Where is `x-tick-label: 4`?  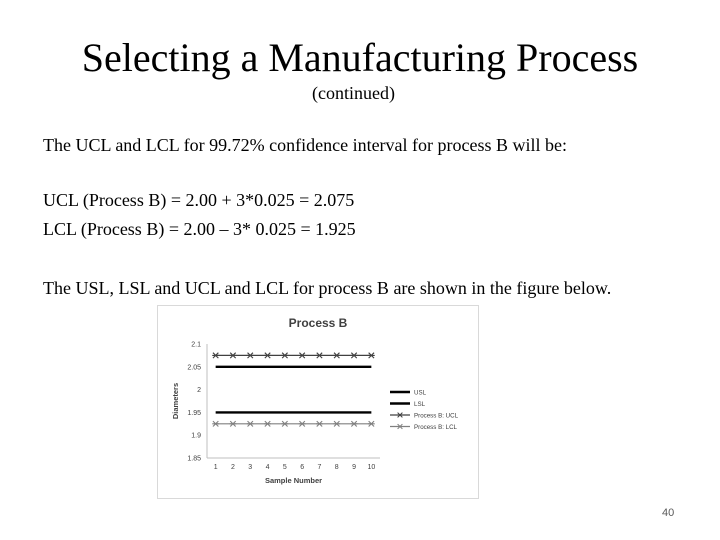
x-tick-label: 4 is located at coordinates (268, 467).